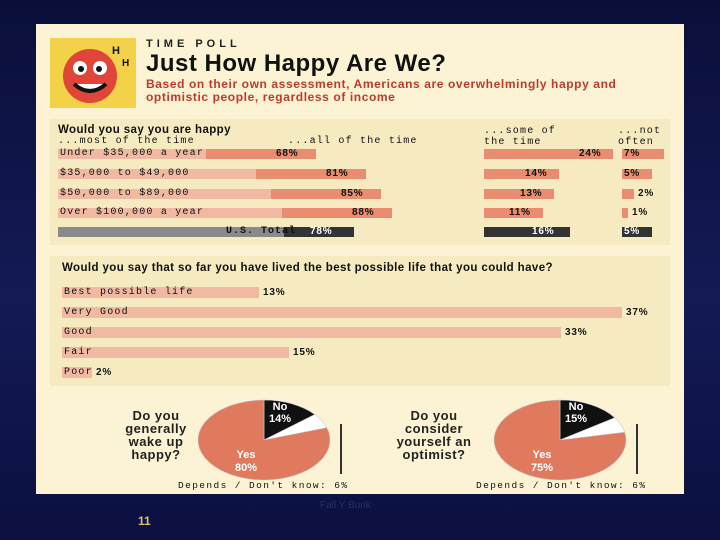 The width and height of the screenshot is (720, 540). I want to click on pie-question-wake-up-happy: Do you generally wake up happy?, so click(156, 435).